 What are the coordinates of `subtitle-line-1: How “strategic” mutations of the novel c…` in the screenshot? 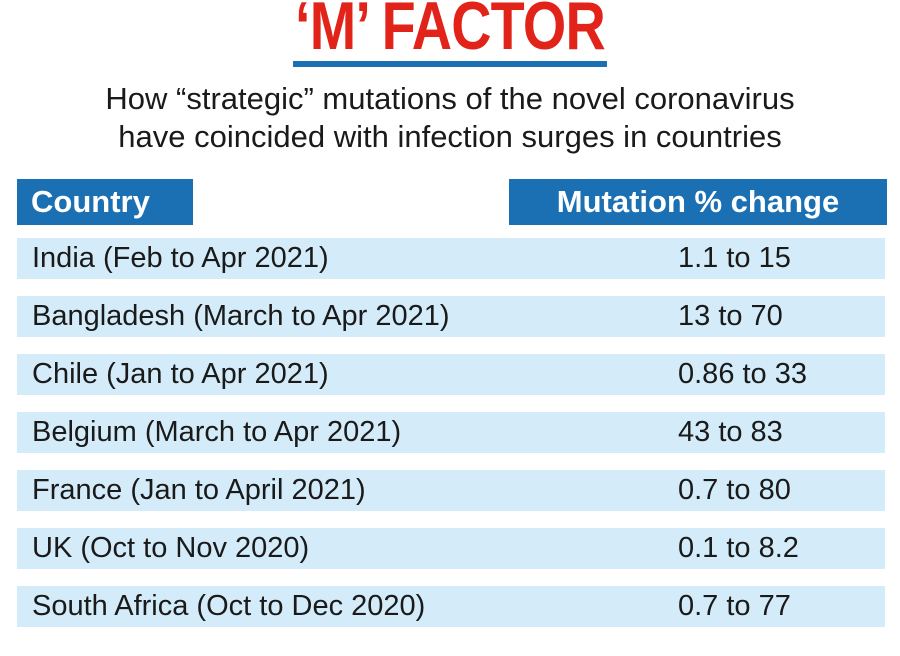 It's located at (450, 98).